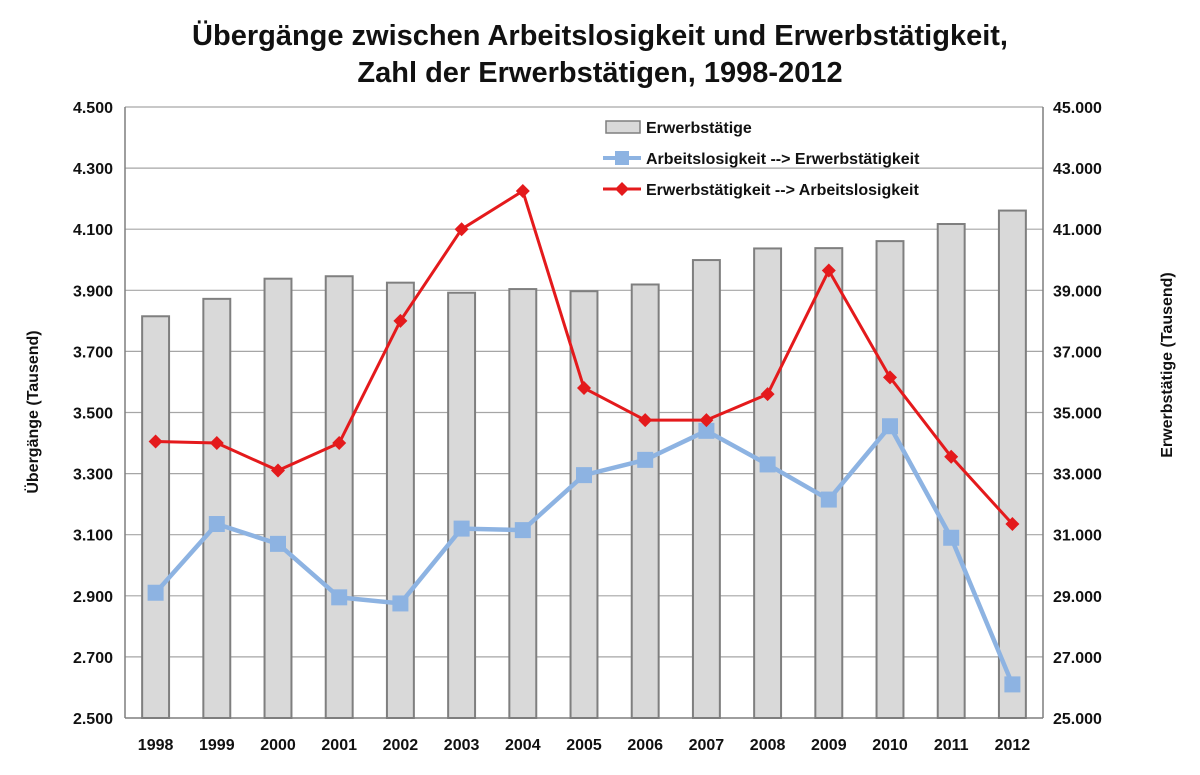 The width and height of the screenshot is (1200, 775). What do you see at coordinates (584, 388) in the screenshot?
I see `point-erwerb-arbeitslos-2005` at bounding box center [584, 388].